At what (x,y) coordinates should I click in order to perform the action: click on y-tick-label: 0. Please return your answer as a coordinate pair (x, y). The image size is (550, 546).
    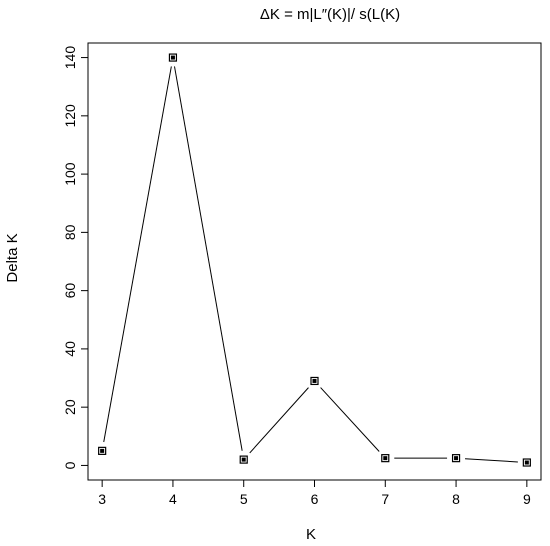
    Looking at the image, I should click on (70, 465).